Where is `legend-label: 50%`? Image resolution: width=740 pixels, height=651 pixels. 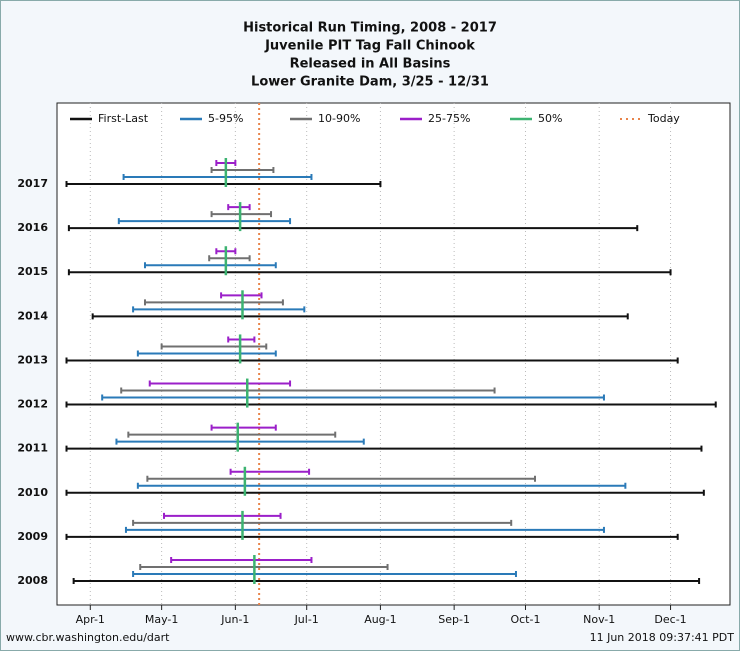
legend-label: 50% is located at coordinates (550, 118).